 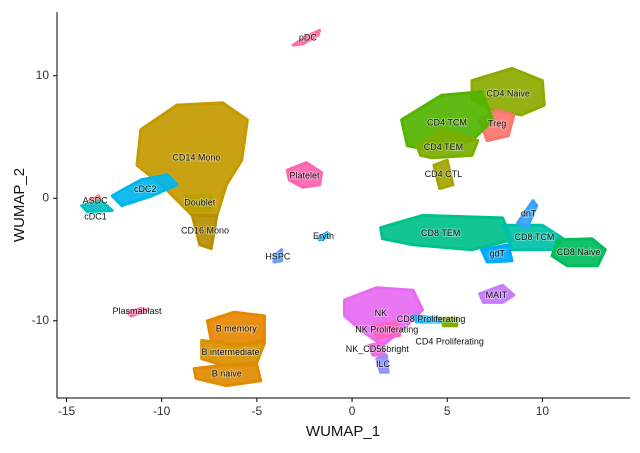 I want to click on cluster-label: Doublet, so click(x=200, y=203).